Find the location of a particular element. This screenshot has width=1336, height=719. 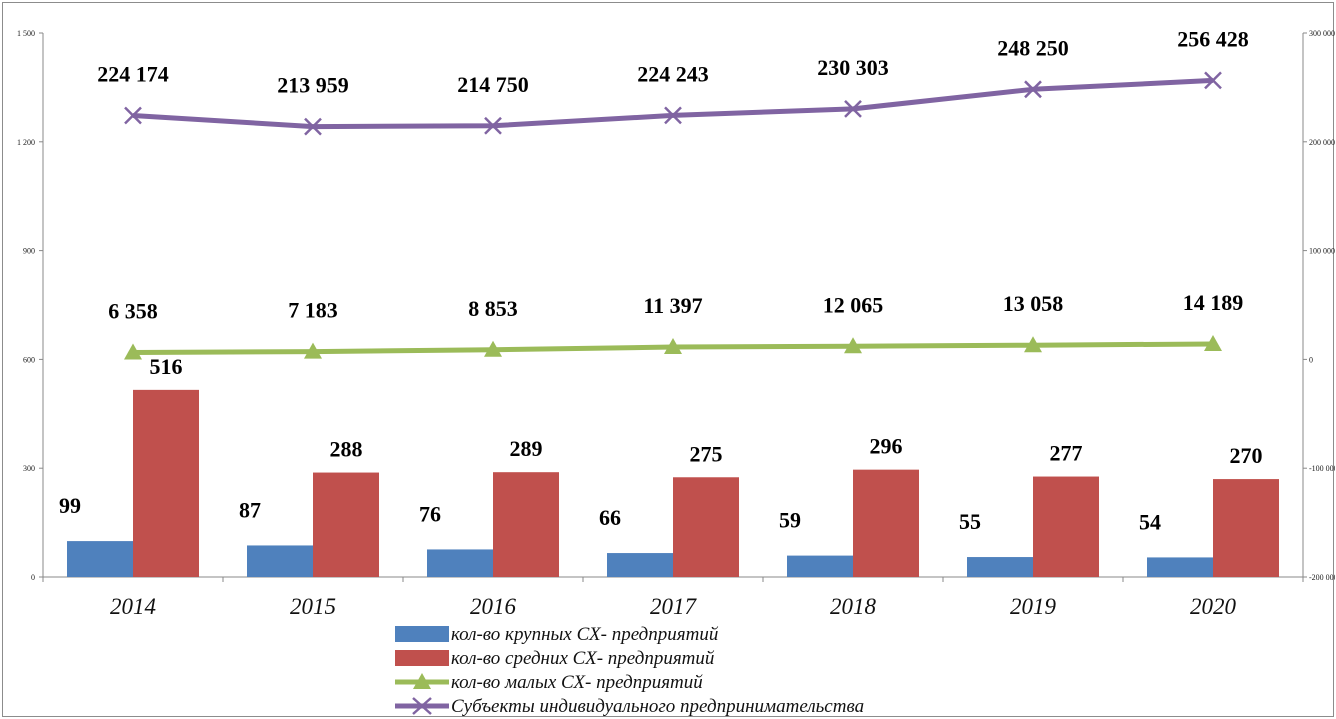

y-right-tick-label: 300 000 is located at coordinates (1322, 33).